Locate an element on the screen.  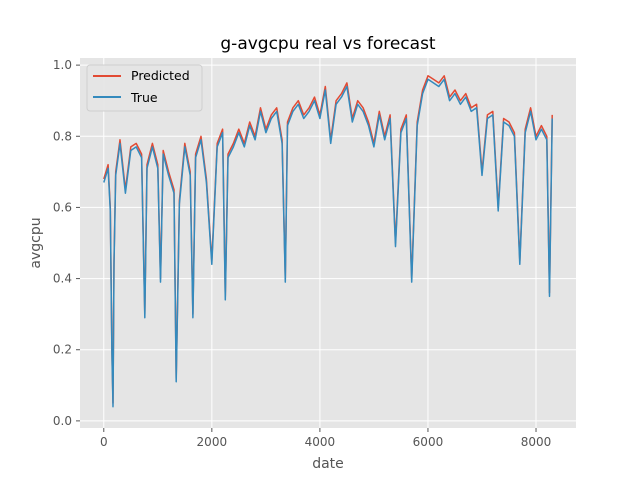
x-axis-label: date is located at coordinates (328, 464).